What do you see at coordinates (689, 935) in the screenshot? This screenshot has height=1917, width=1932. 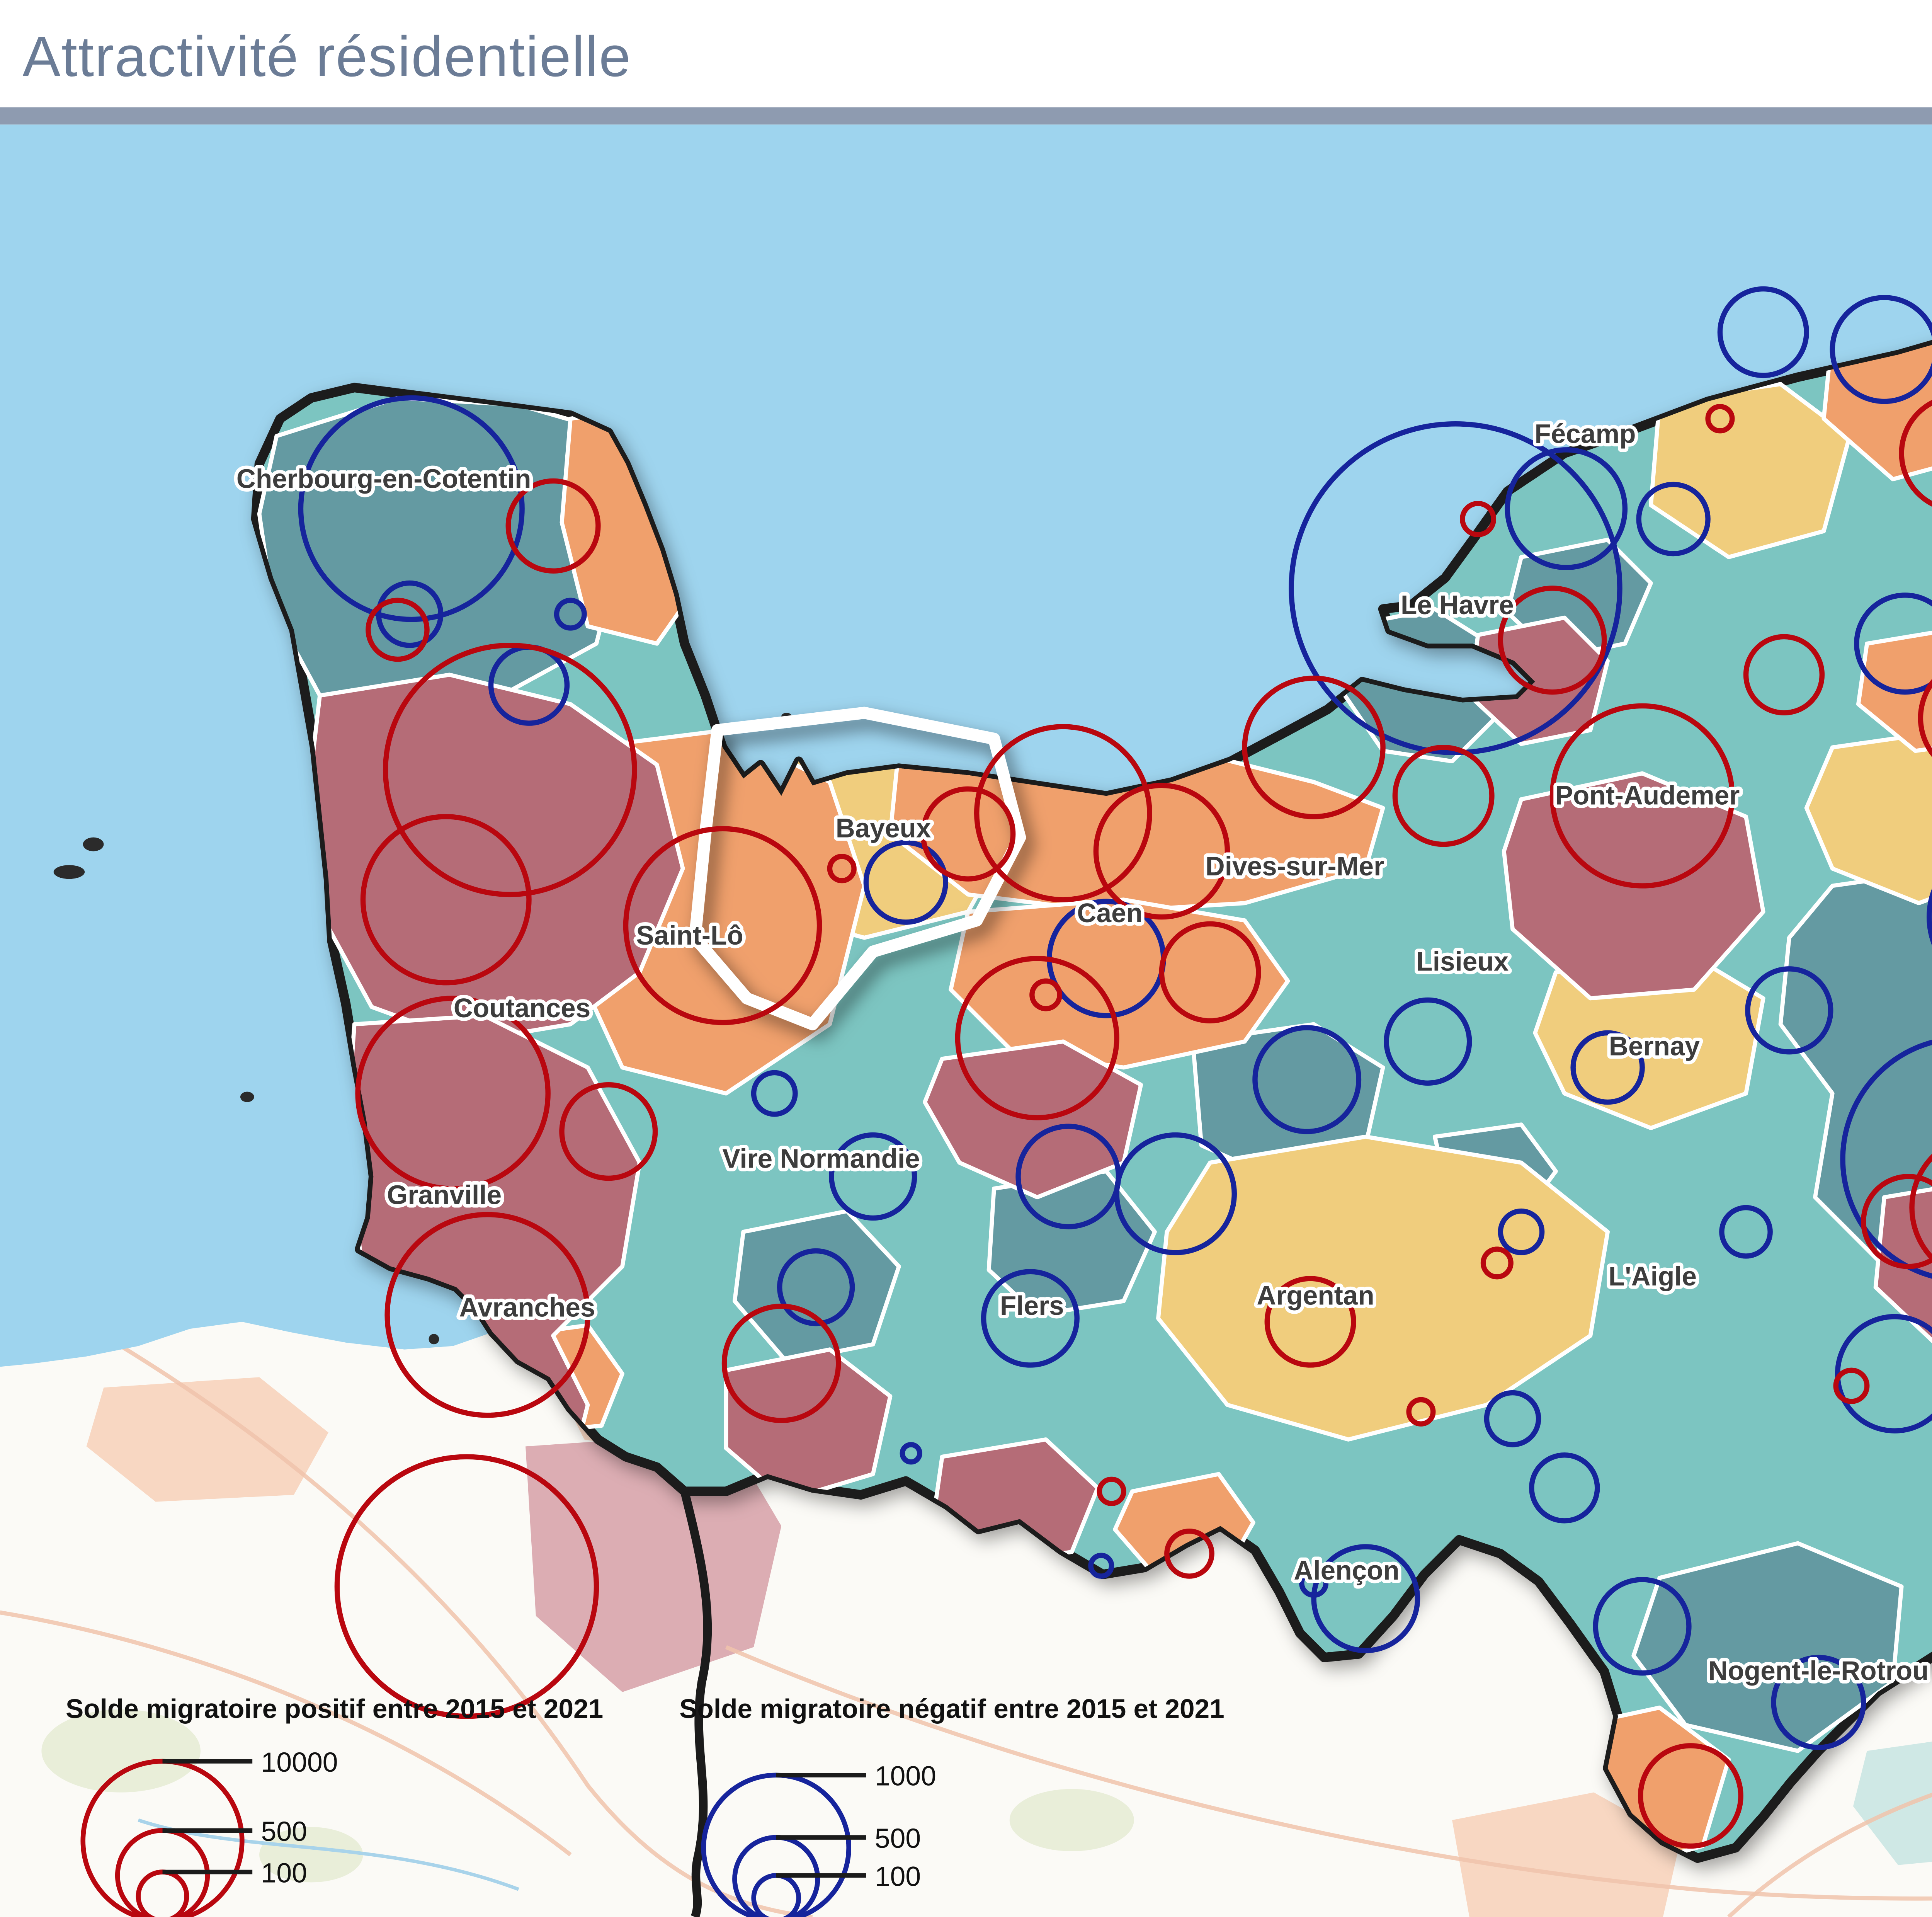 I see `city-label: Saint-Lô` at bounding box center [689, 935].